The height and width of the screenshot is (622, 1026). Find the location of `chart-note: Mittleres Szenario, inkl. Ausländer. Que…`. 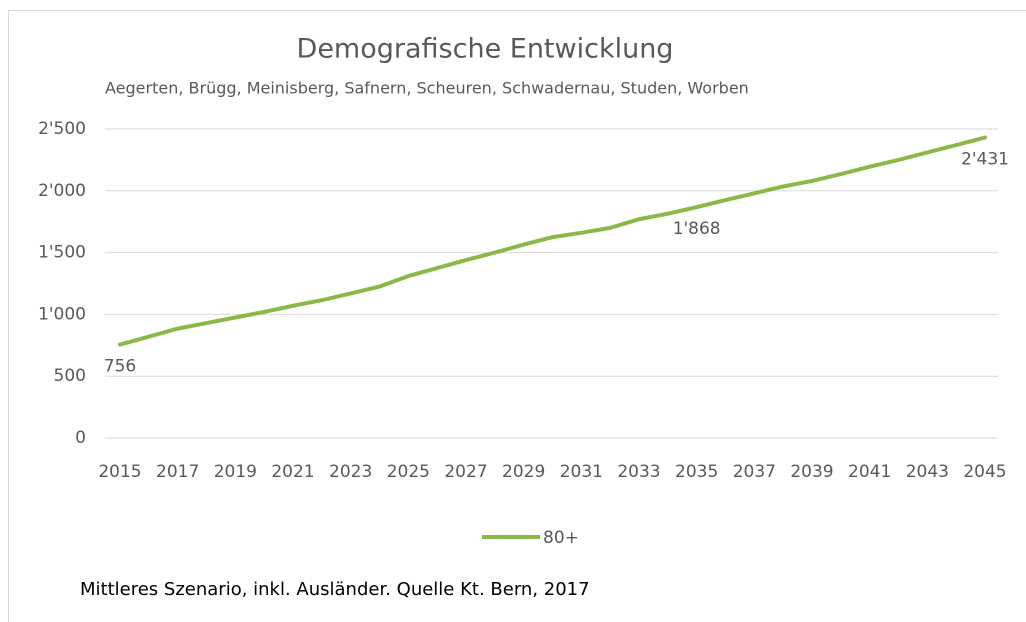

chart-note: Mittleres Szenario, inkl. Ausländer. Que… is located at coordinates (335, 589).